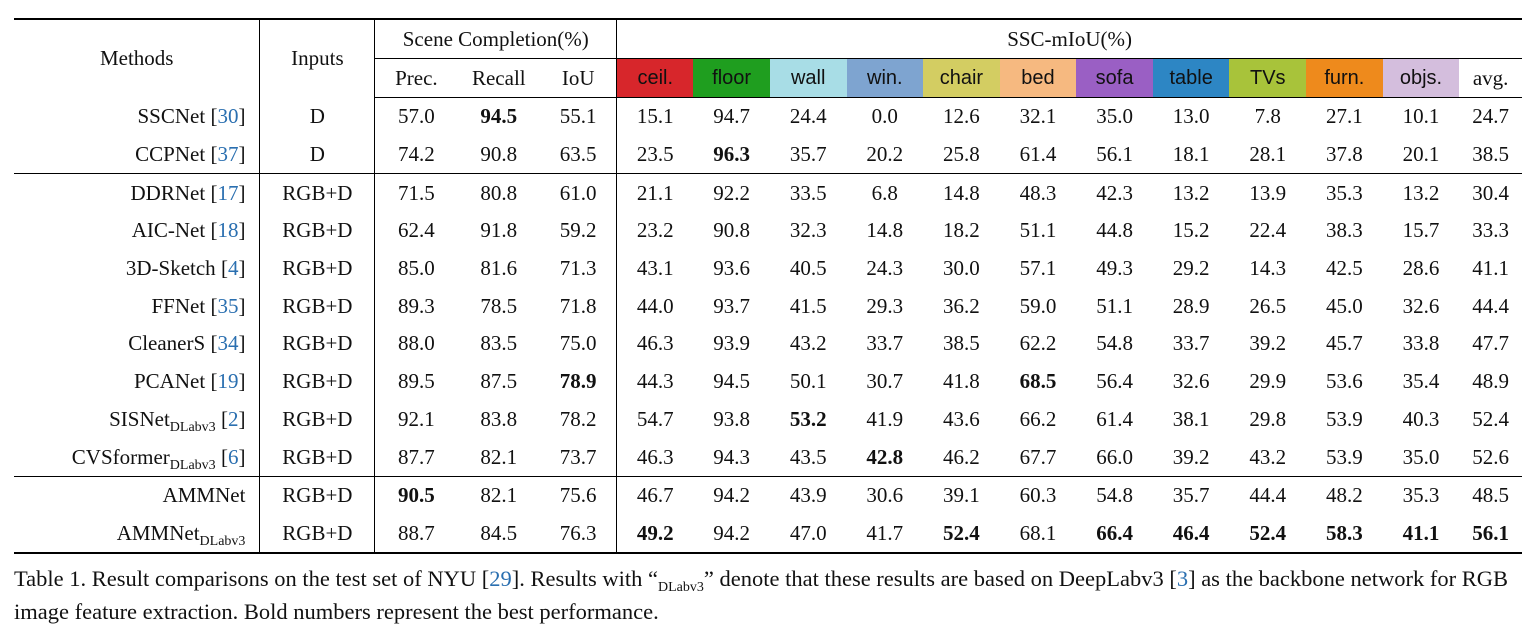 This screenshot has width=1540, height=638. What do you see at coordinates (1421, 343) in the screenshot?
I see `value-cell: 33.8` at bounding box center [1421, 343].